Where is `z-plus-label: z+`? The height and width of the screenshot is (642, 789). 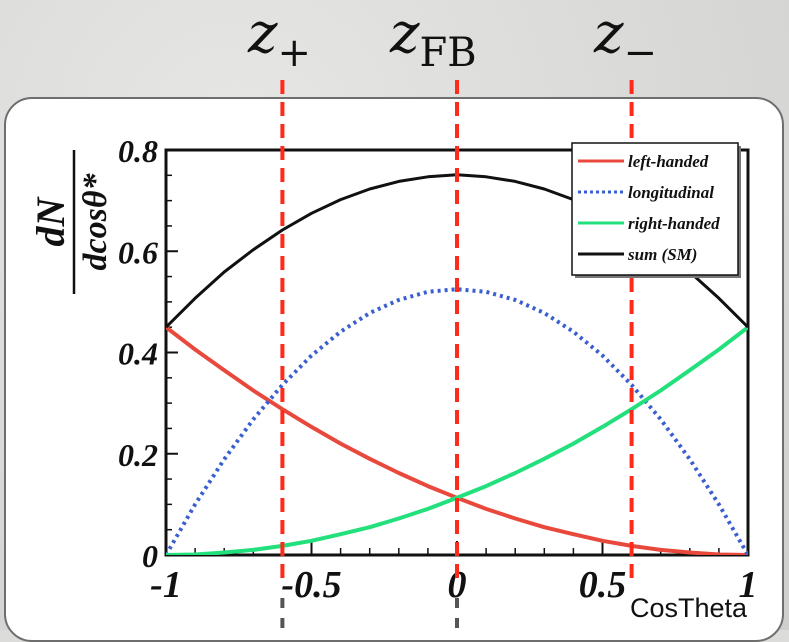 z-plus-label: z+ is located at coordinates (280, 38).